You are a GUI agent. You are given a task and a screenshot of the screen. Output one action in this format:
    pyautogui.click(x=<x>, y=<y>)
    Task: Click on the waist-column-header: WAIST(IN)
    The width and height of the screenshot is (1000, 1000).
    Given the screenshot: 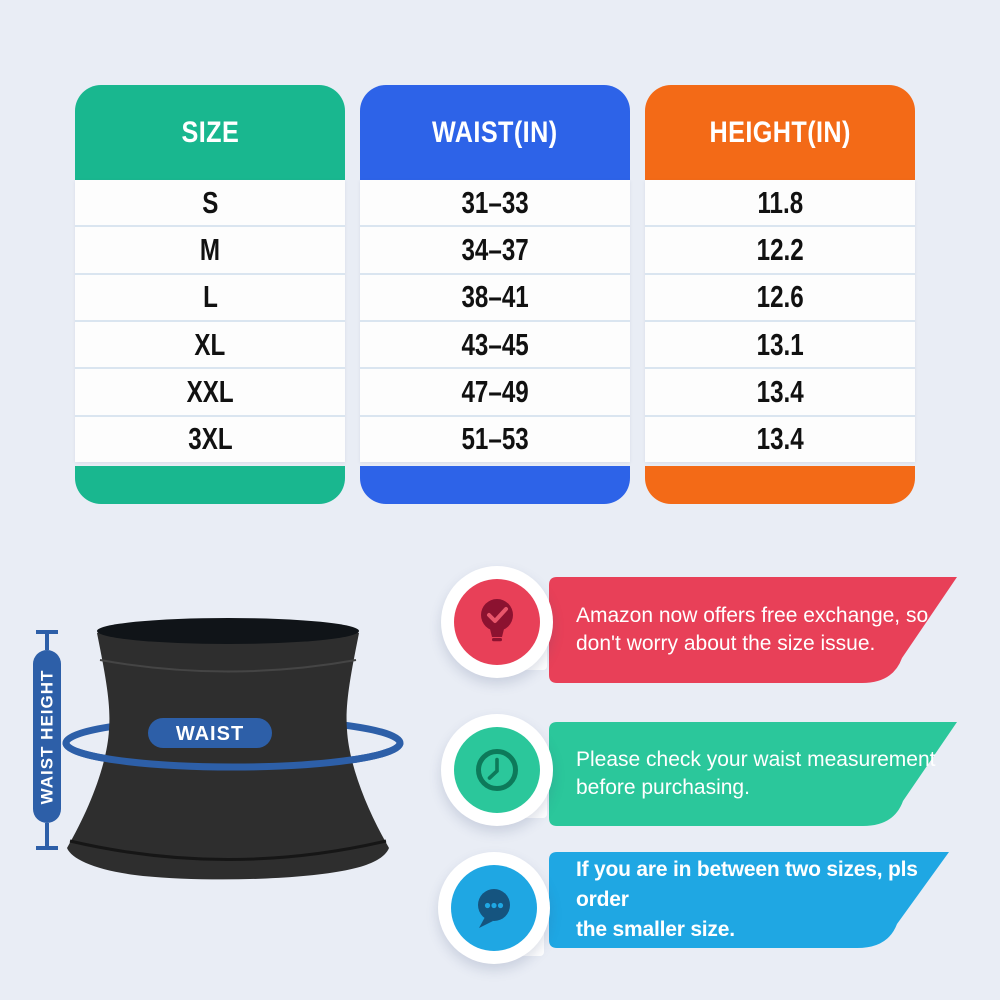 What is the action you would take?
    pyautogui.click(x=495, y=132)
    